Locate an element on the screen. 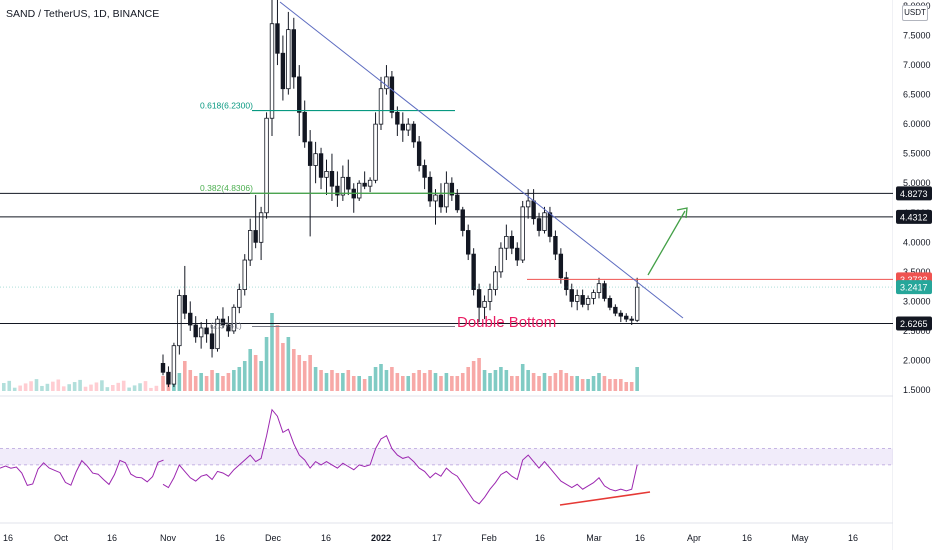  rsi-divergence-line is located at coordinates (605, 498).